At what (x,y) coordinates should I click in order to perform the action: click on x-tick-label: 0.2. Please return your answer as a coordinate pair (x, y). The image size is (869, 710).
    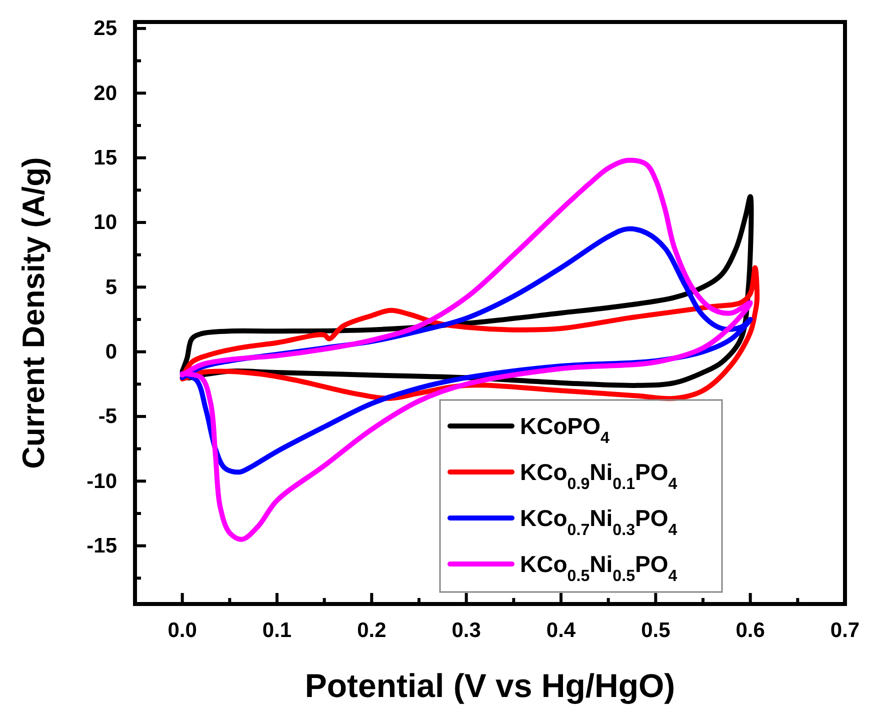
    Looking at the image, I should click on (371, 630).